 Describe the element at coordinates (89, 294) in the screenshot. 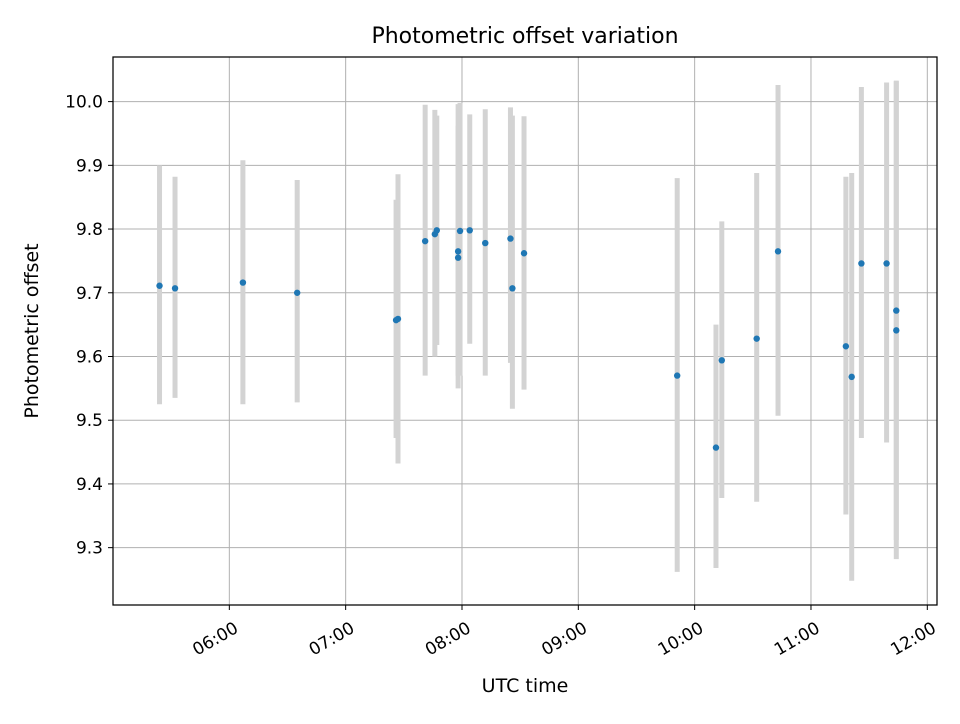

I see `y-tick-label: 9.7` at that location.